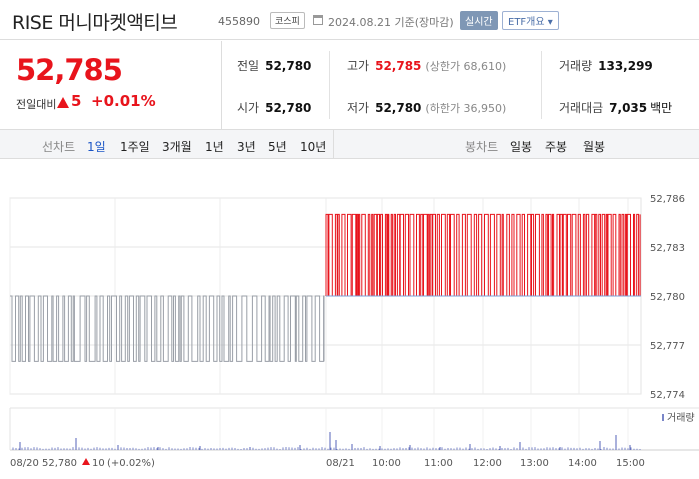 Image resolution: width=699 pixels, height=479 pixels. Describe the element at coordinates (630, 463) in the screenshot. I see `x-tick-label: 15:00` at that location.